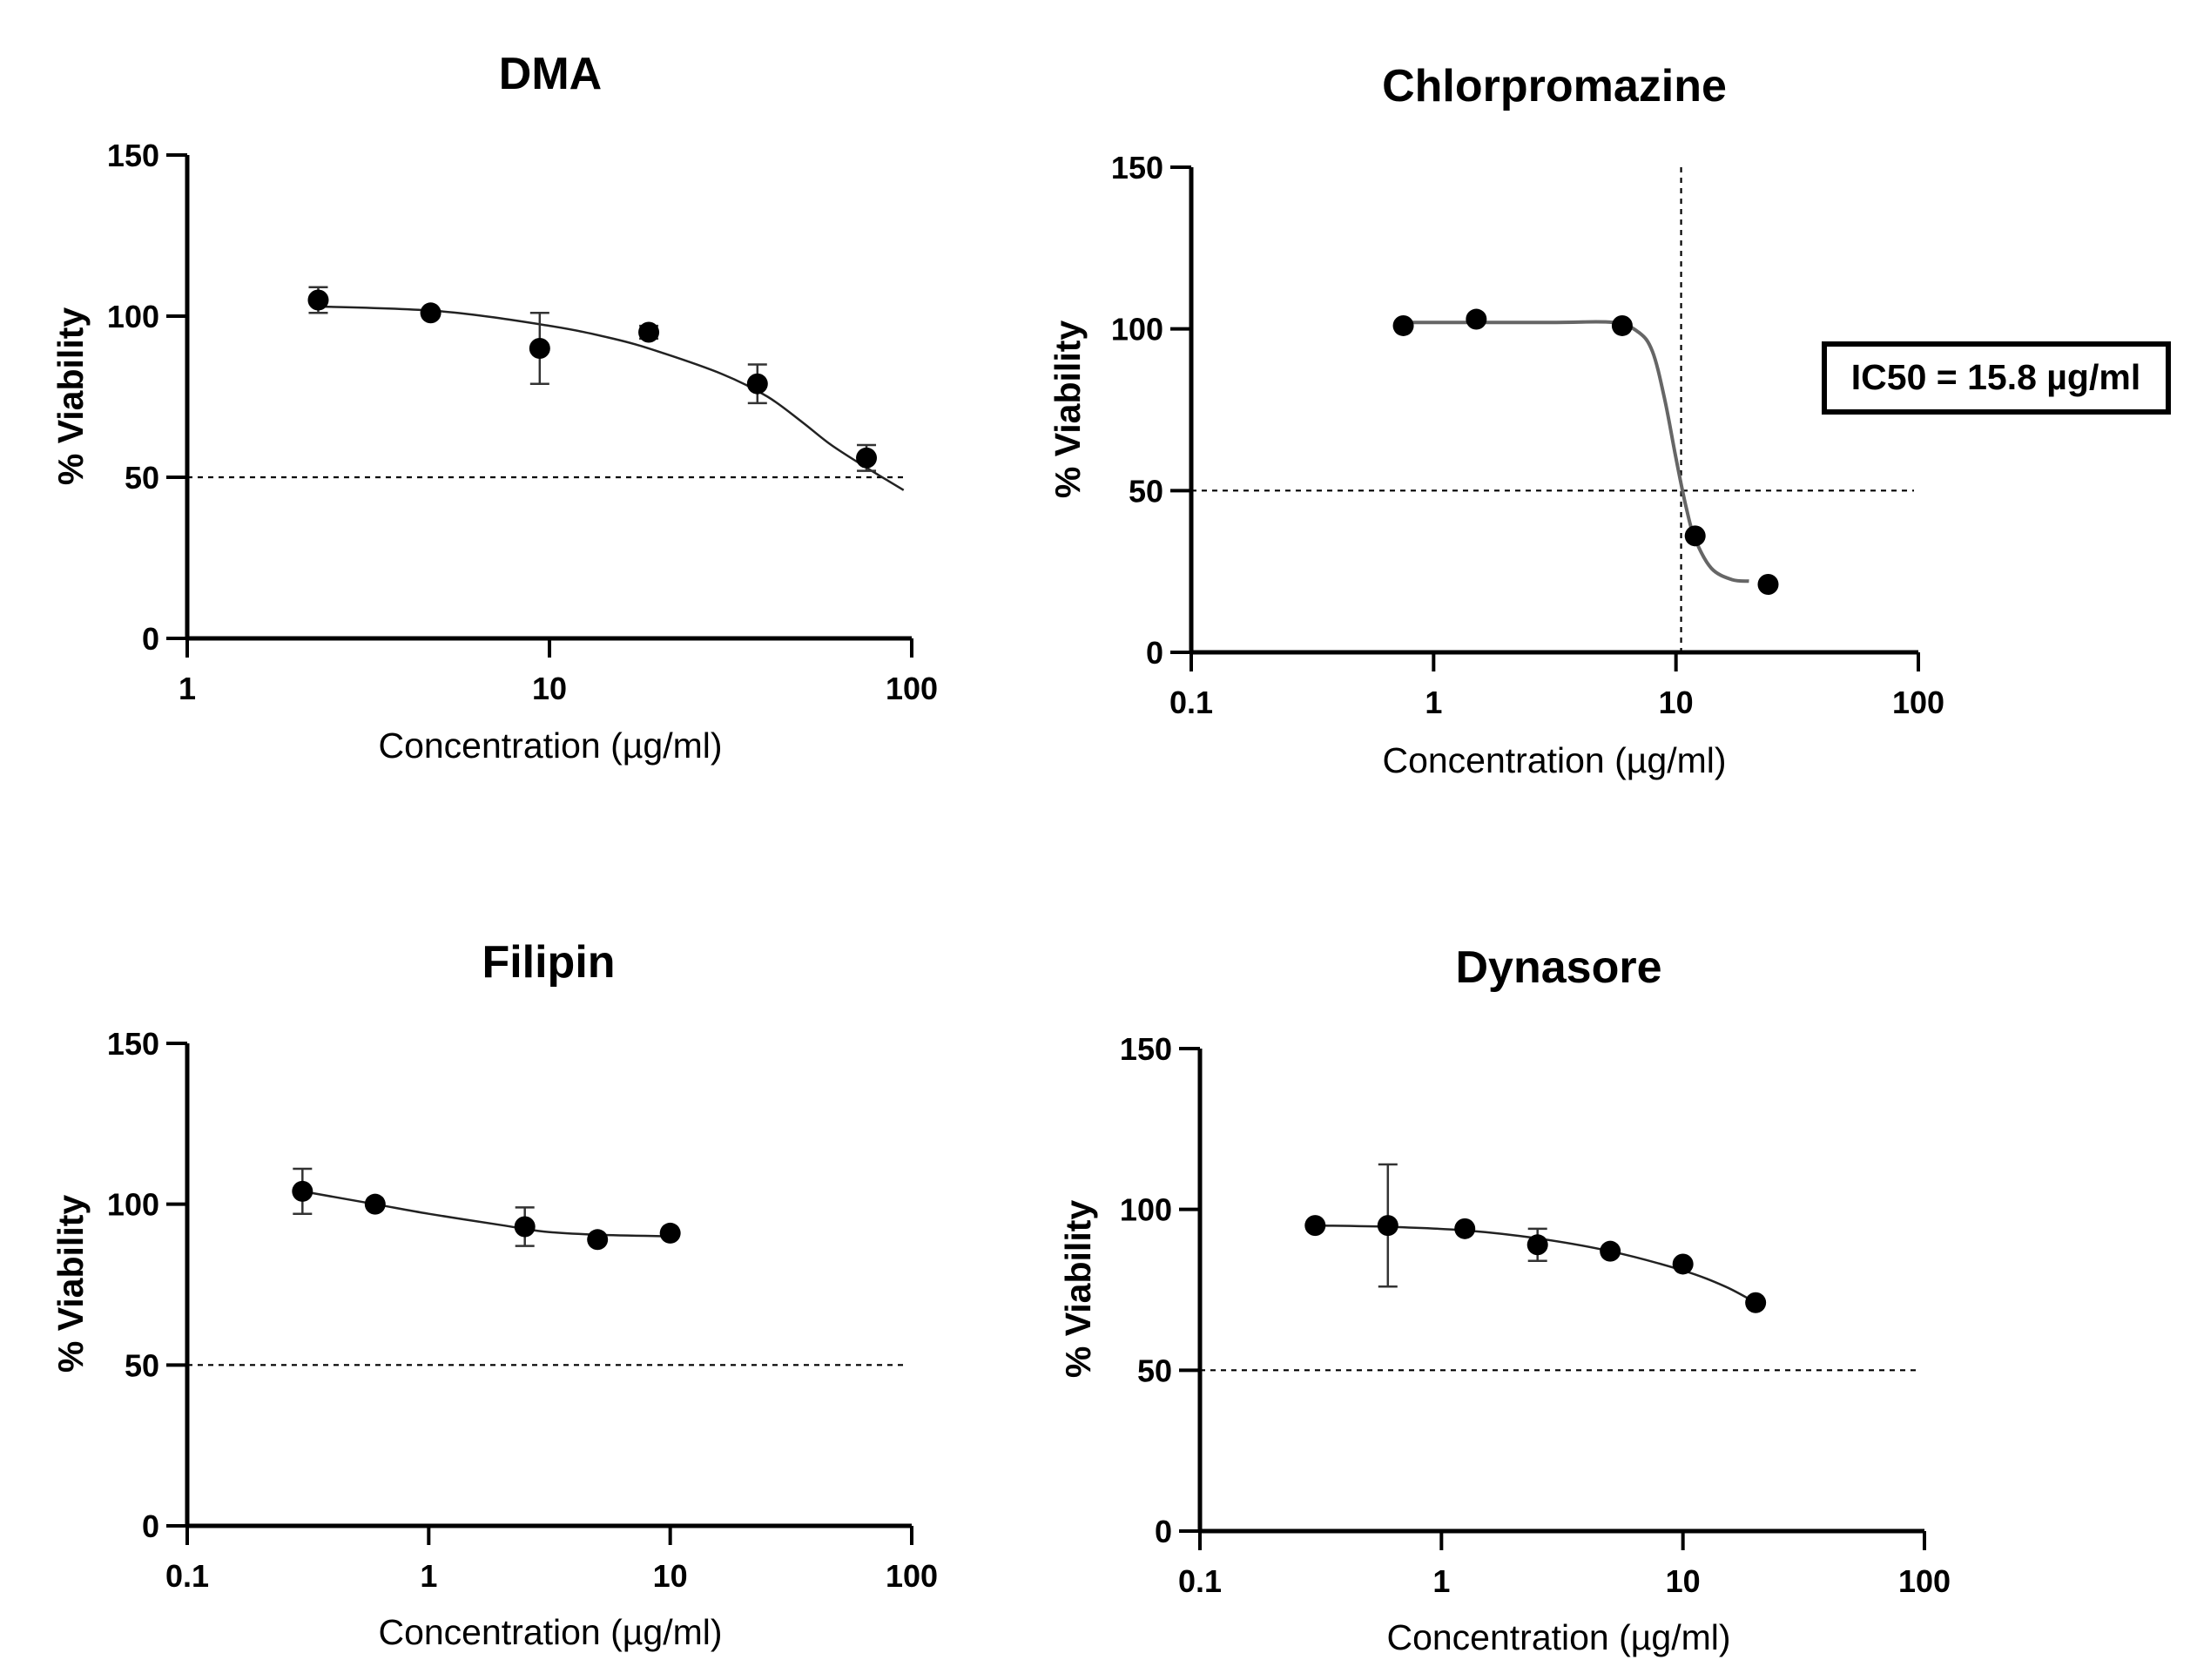  Describe the element at coordinates (1559, 967) in the screenshot. I see `chart-title: Dynasore` at that location.